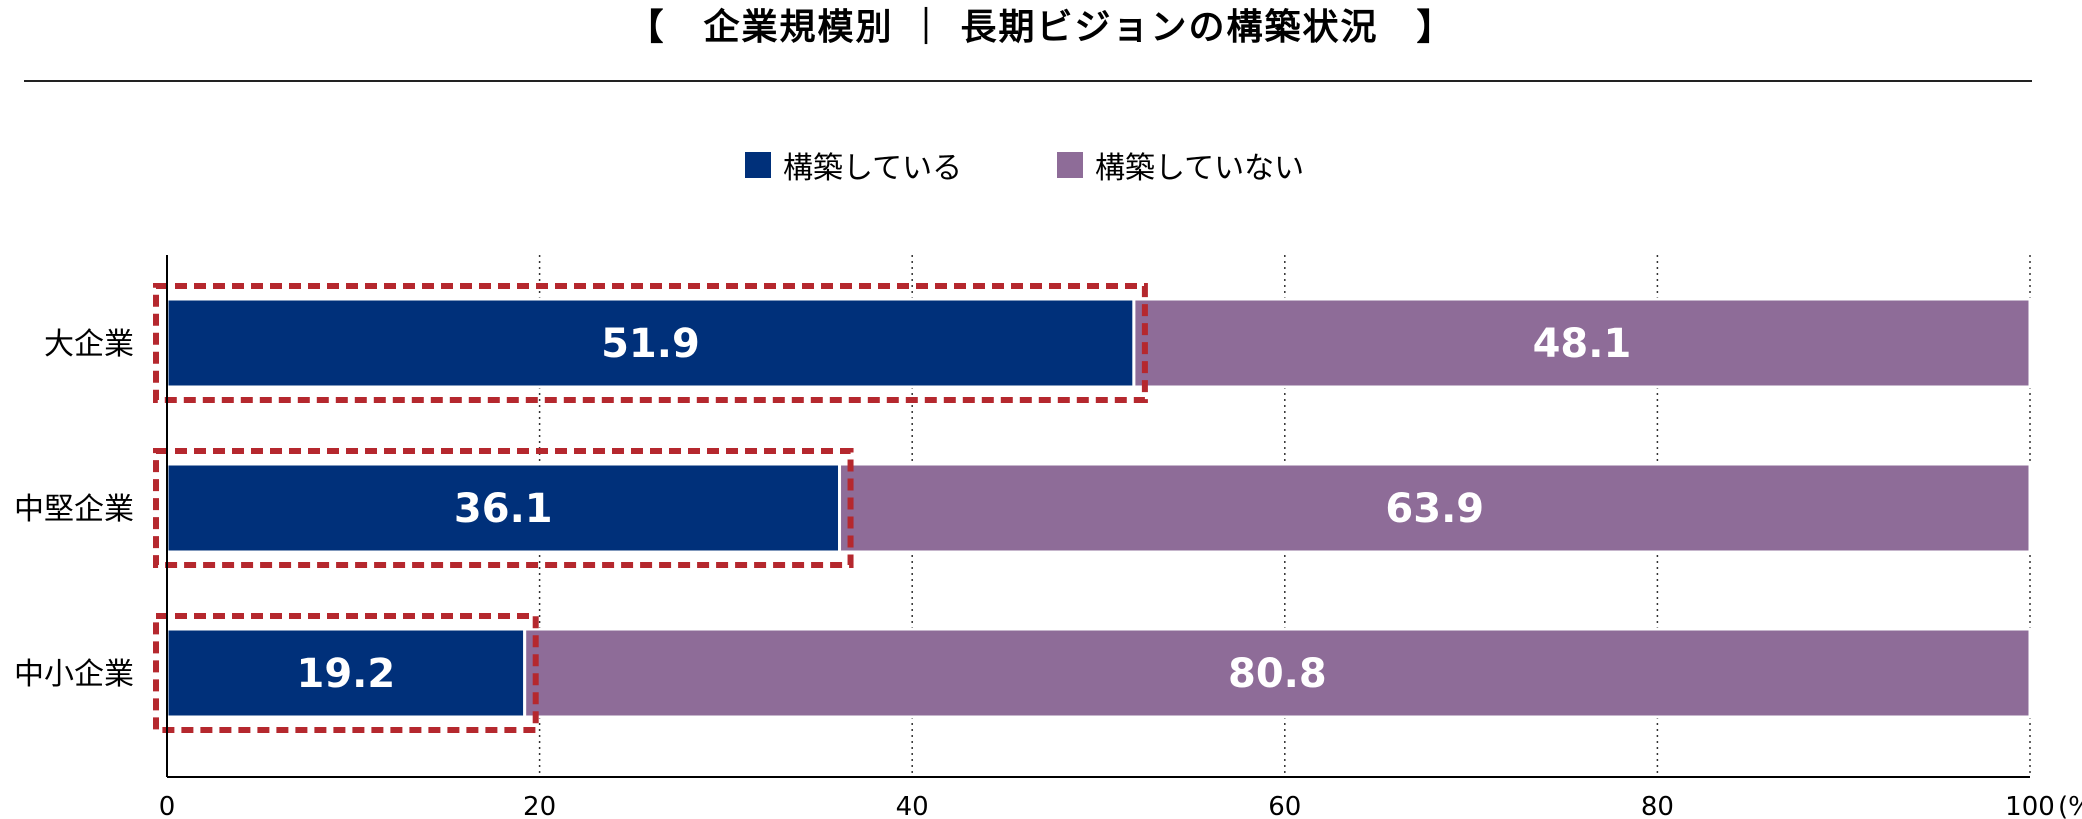  Describe the element at coordinates (1041, 27) in the screenshot. I see `chart-title: 【 企業規模別 ｜ 長期ビジョンの構築状況 】` at that location.